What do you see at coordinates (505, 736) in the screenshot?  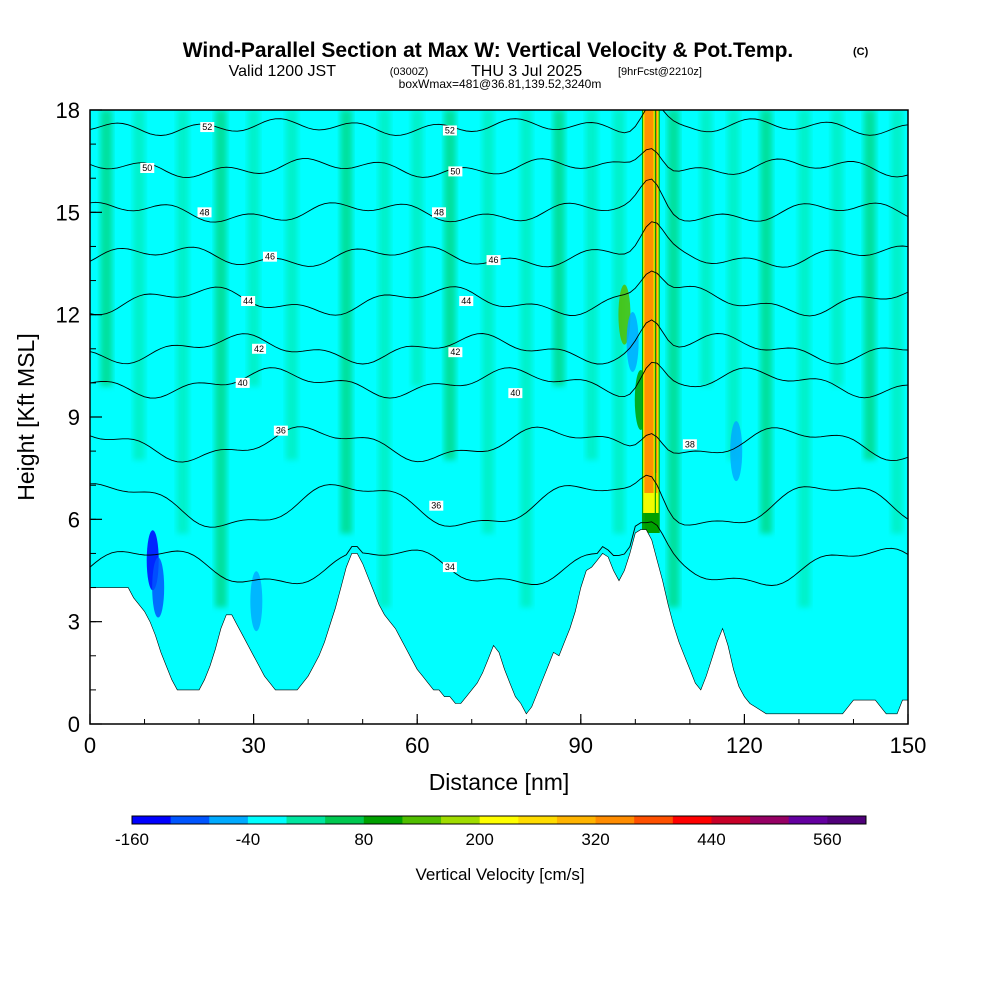 I see `x-axis: 0 30 60 90 120 150` at bounding box center [505, 736].